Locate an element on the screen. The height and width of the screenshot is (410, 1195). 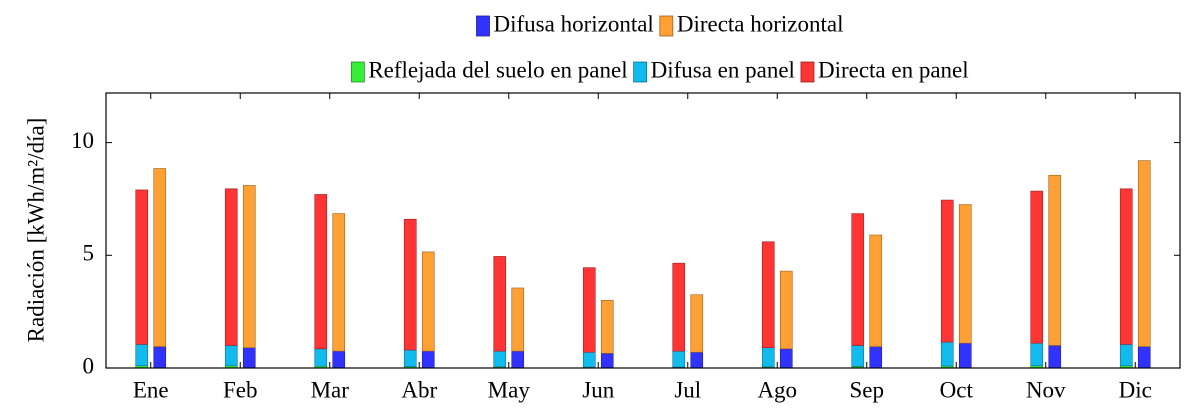
x-tick-label: Jul is located at coordinates (687, 389).